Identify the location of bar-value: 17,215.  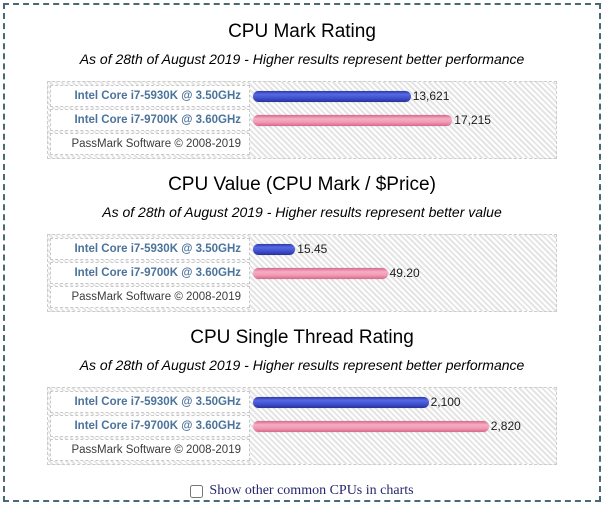
(472, 120).